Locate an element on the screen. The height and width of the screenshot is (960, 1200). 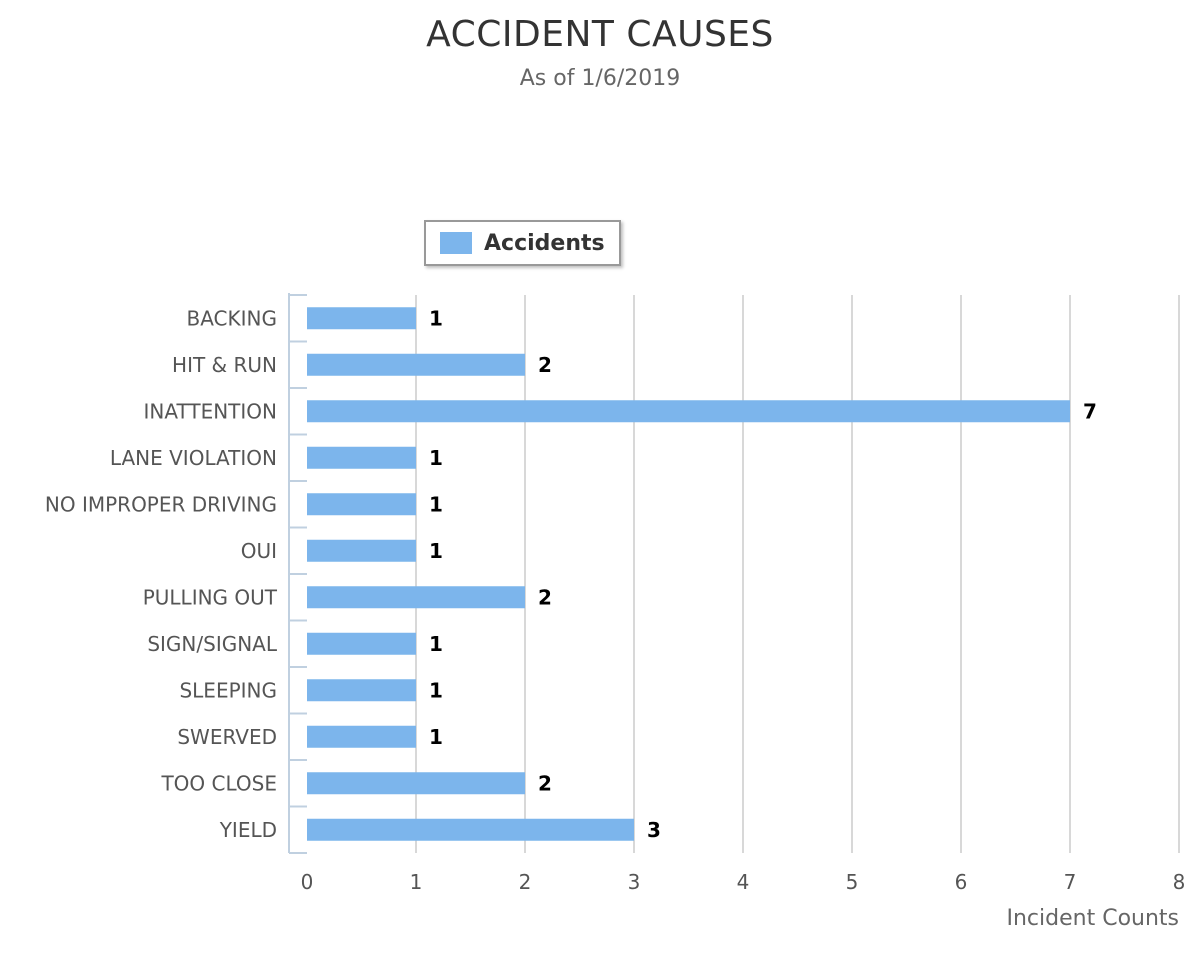
x-tick-label: 2 is located at coordinates (525, 882).